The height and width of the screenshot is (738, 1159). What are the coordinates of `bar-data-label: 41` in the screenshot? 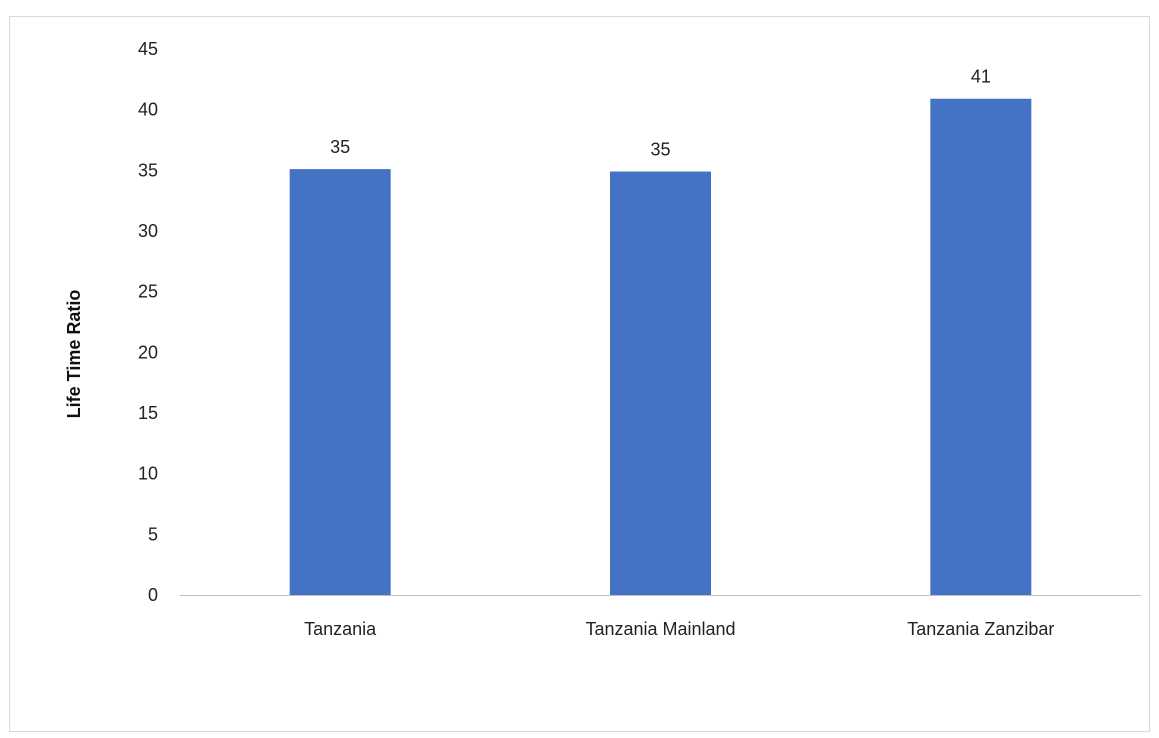 It's located at (981, 77).